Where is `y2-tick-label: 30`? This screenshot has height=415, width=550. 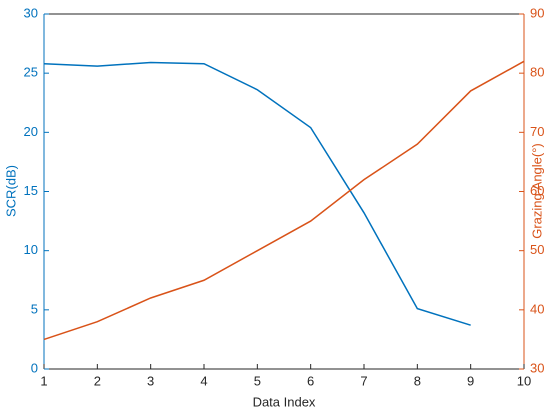 y2-tick-label: 30 is located at coordinates (537, 367).